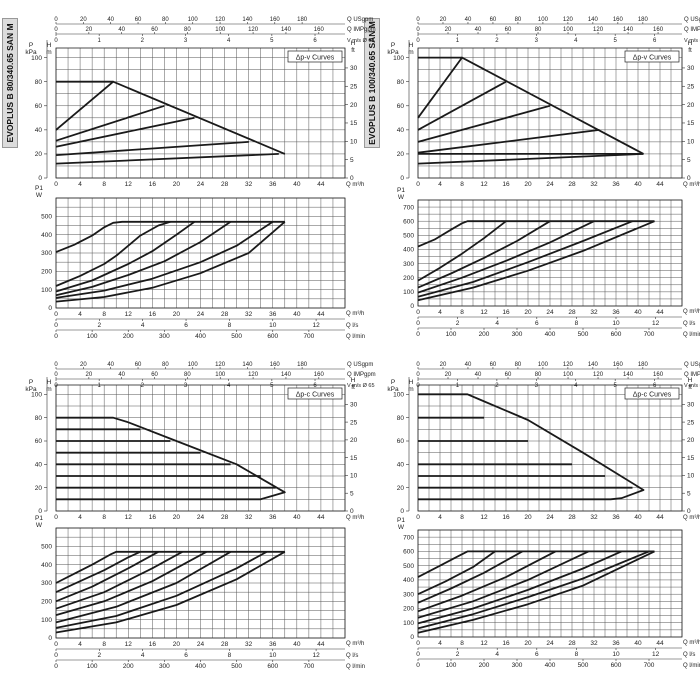  What do you see at coordinates (220, 30) in the screenshot?
I see `tick-label-imp: 100` at bounding box center [220, 30].